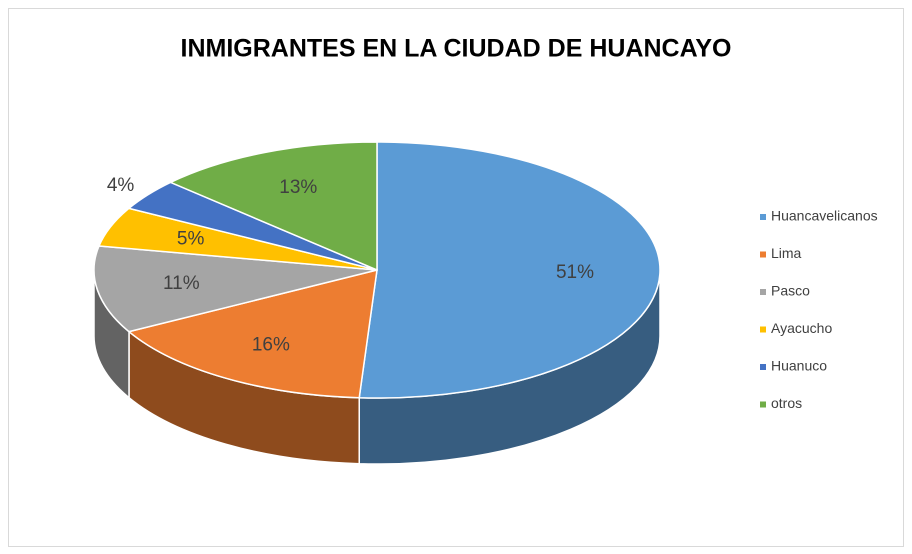 This screenshot has width=912, height=554. Describe the element at coordinates (786, 253) in the screenshot. I see `legend-label: Lima` at that location.